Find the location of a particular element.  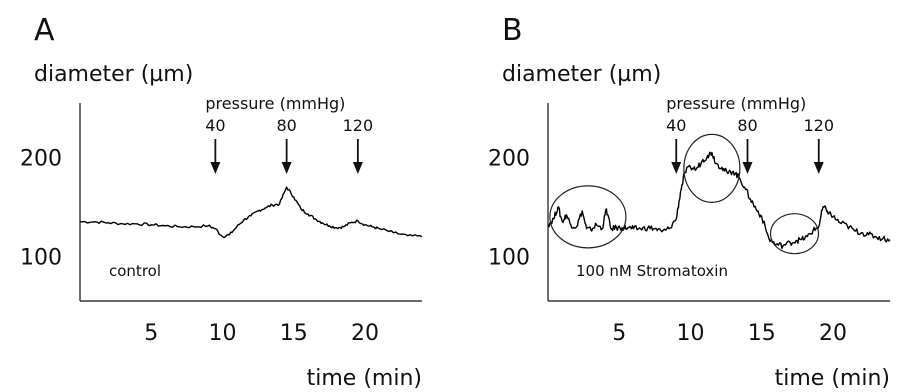

panel-letter: A is located at coordinates (44, 30).